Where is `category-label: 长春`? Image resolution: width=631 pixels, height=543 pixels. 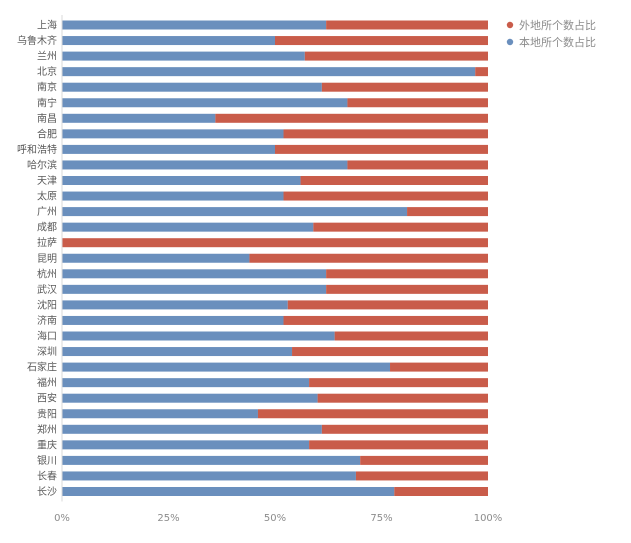 category-label: 长春 is located at coordinates (47, 476).